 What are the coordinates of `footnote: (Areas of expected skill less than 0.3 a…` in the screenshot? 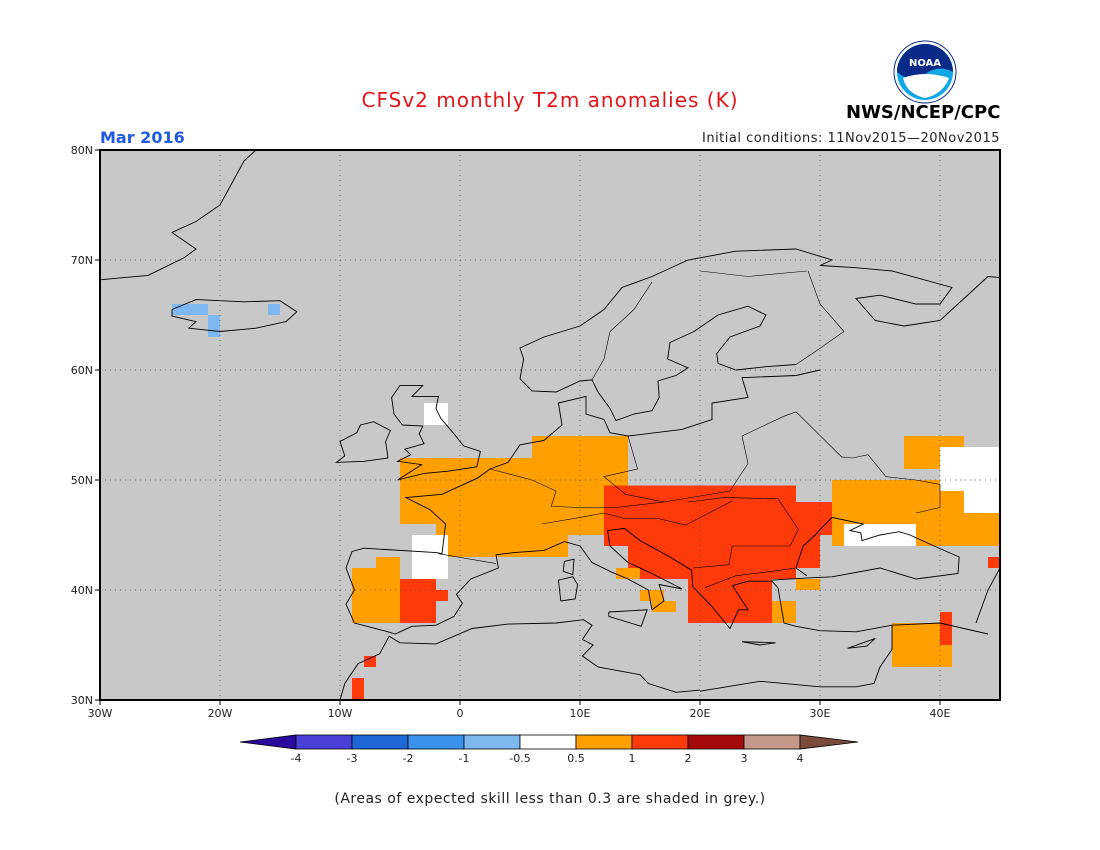 It's located at (550, 799).